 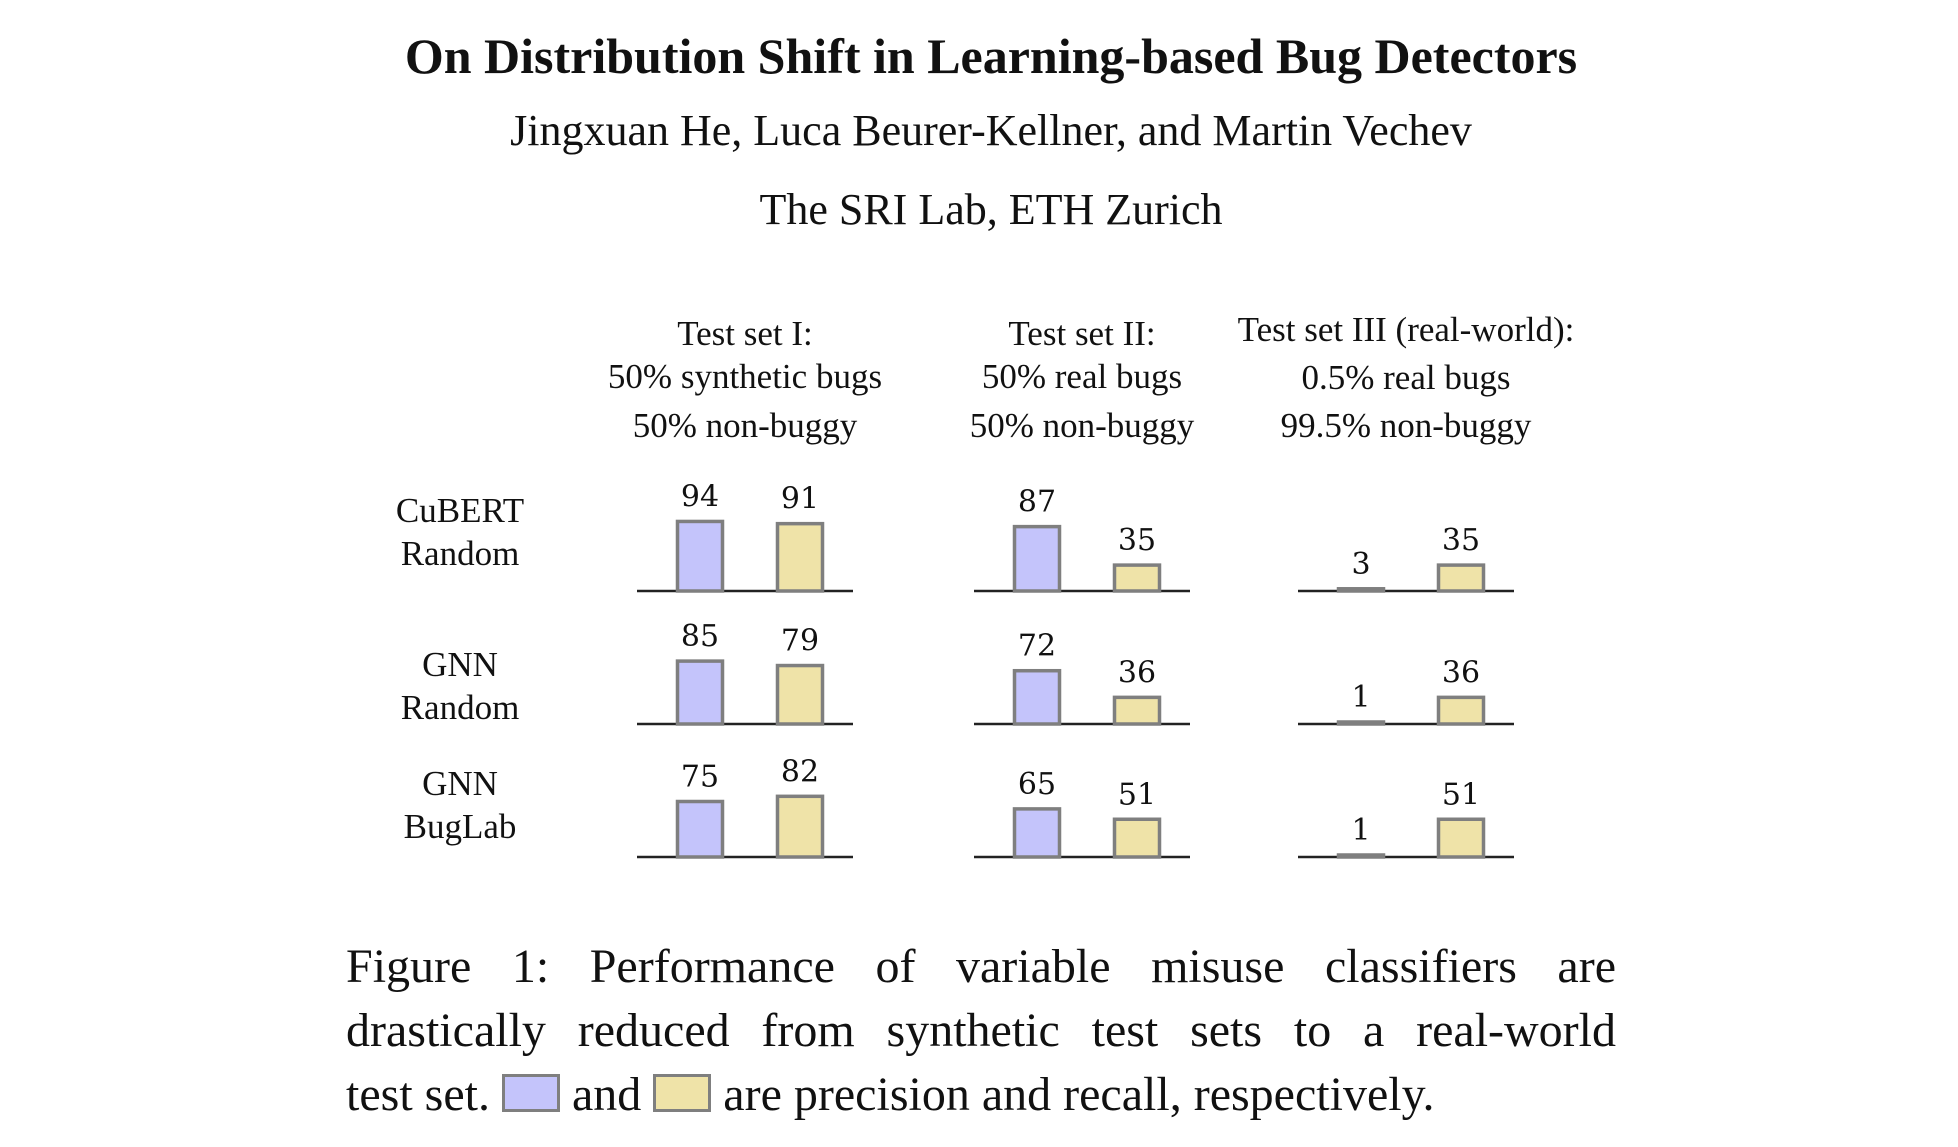 What do you see at coordinates (800, 499) in the screenshot?
I see `recall-value-label-row-1-set-1: 91` at bounding box center [800, 499].